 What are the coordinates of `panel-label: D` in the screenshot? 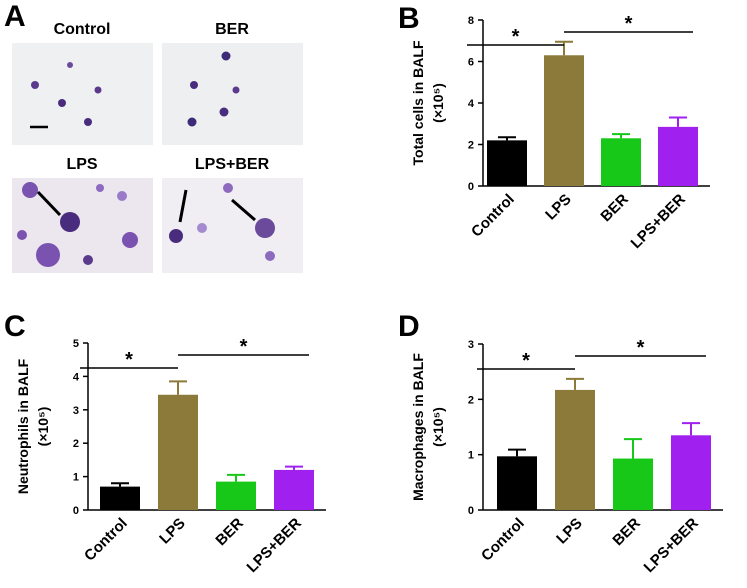 It's located at (409, 326).